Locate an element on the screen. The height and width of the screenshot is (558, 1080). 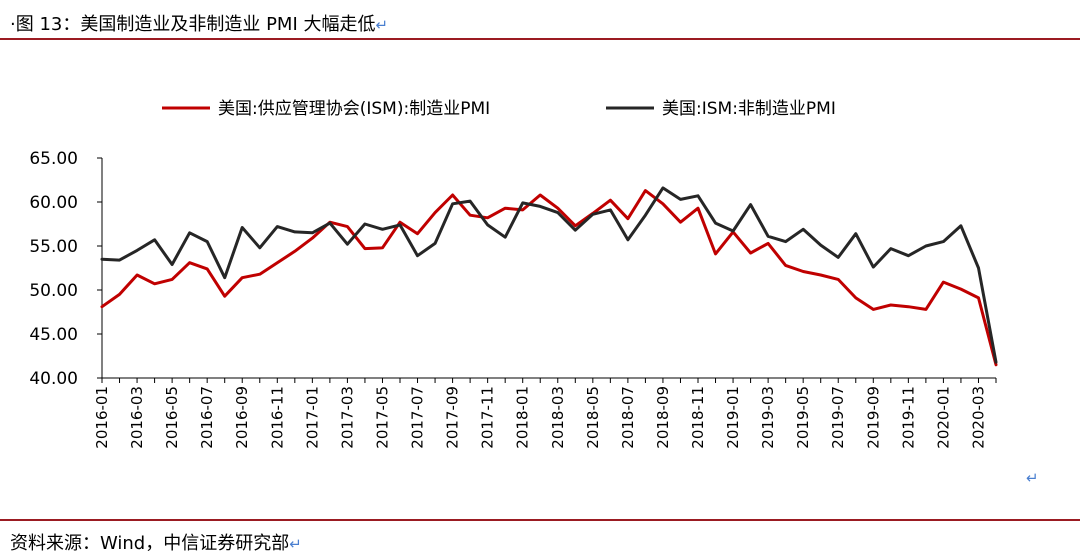
x-tick-label: 2016-03 is located at coordinates (137, 417).